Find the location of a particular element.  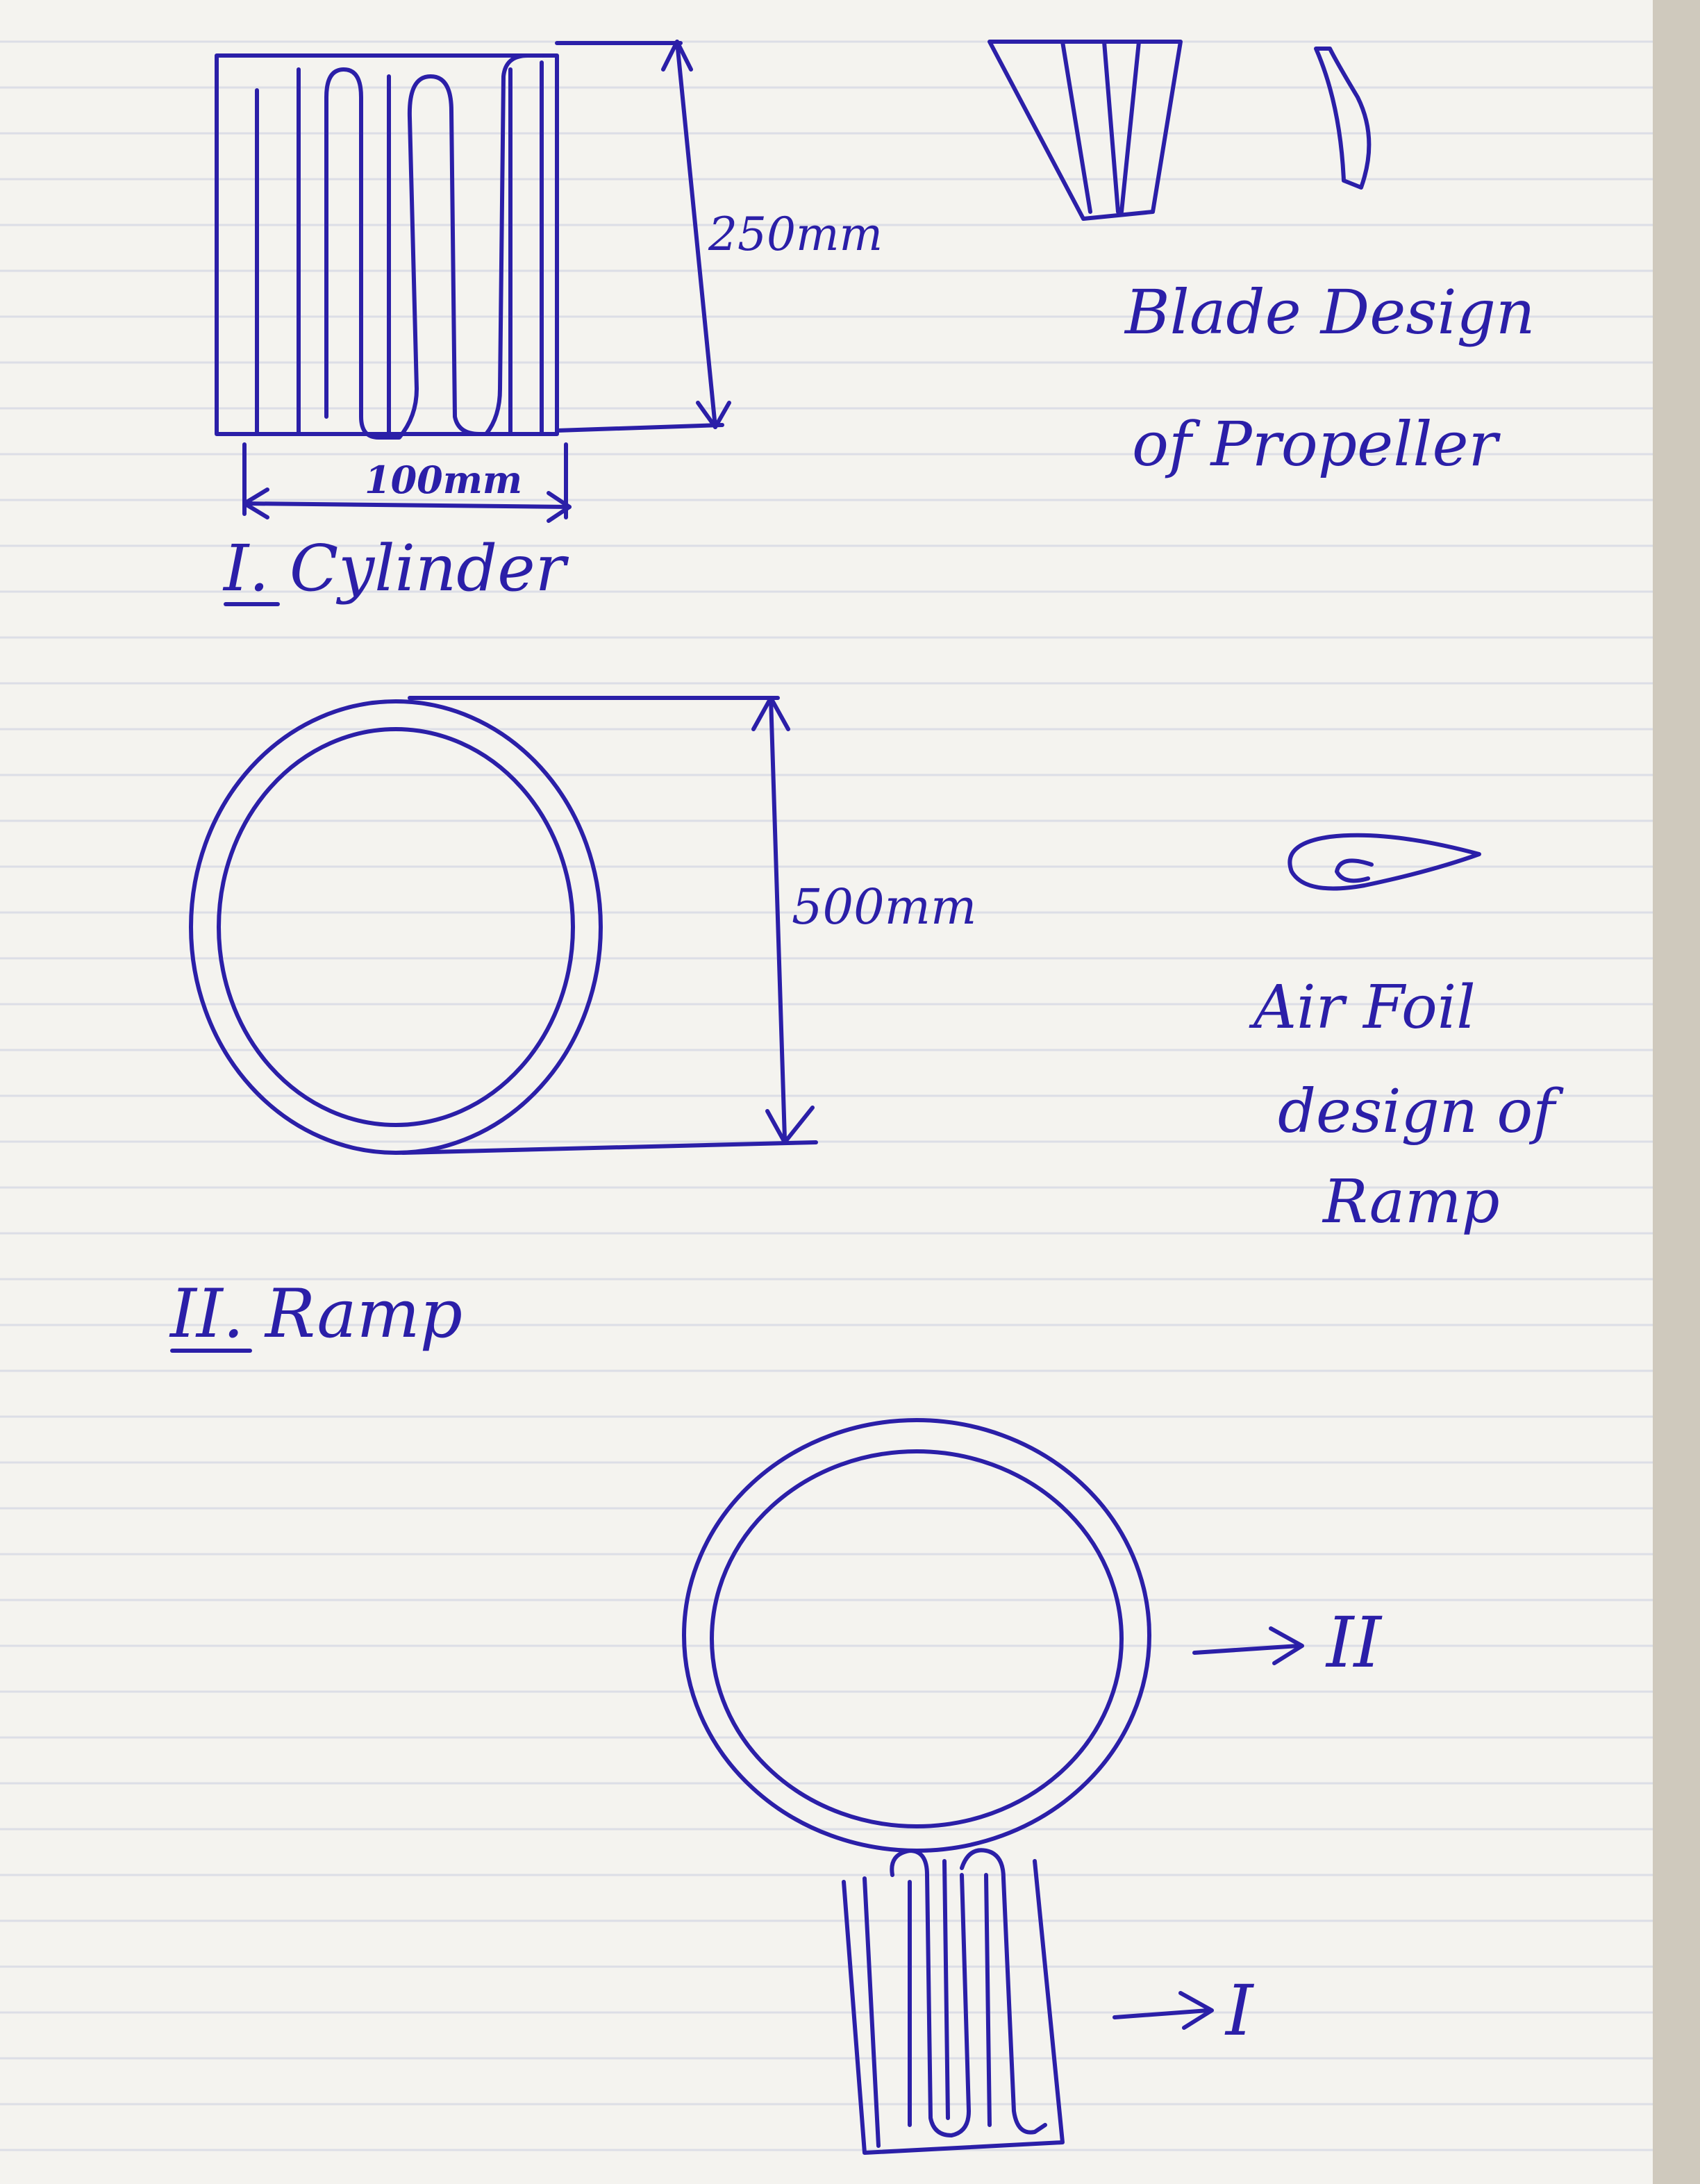

ramp-diameter-dimension is located at coordinates (609, 925).